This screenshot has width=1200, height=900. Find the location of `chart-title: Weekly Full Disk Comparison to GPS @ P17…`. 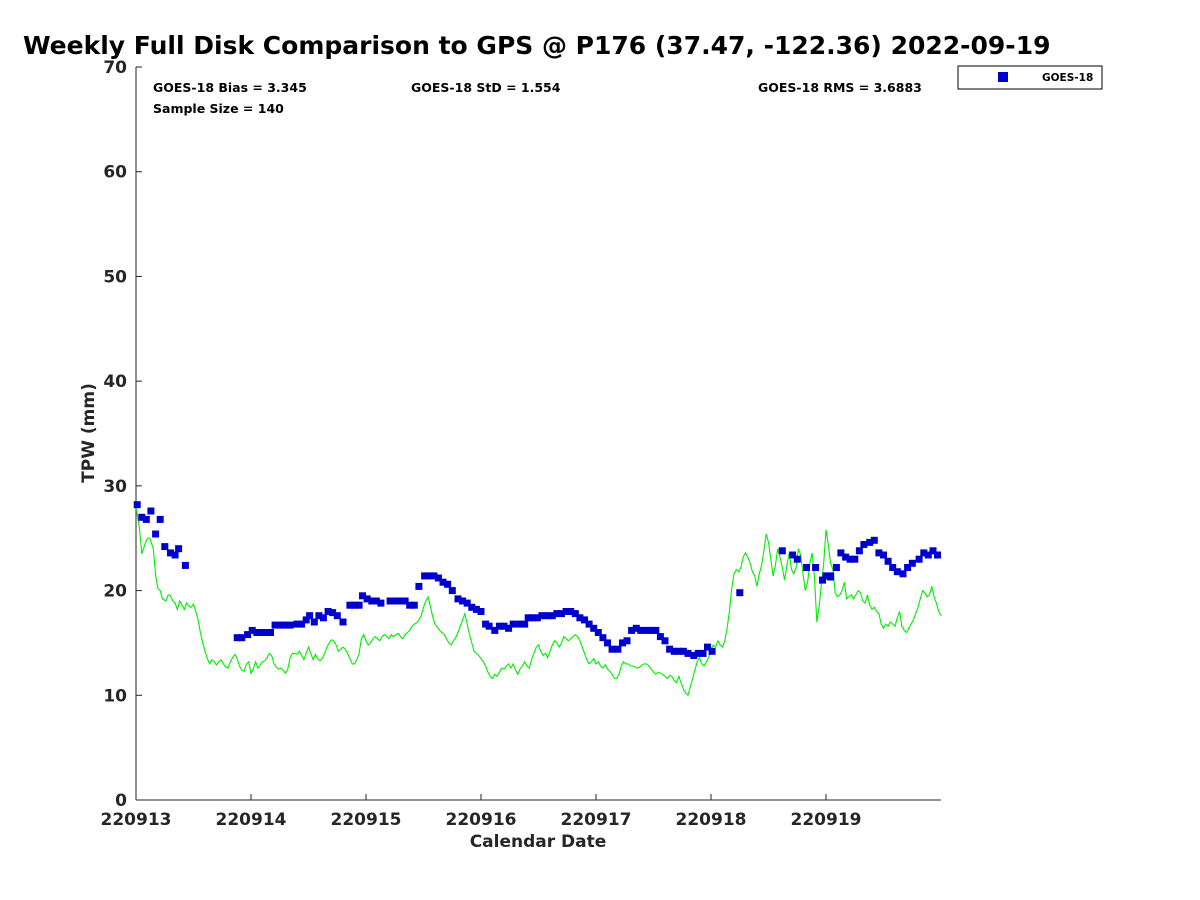

chart-title: Weekly Full Disk Comparison to GPS @ P17… is located at coordinates (536, 45).